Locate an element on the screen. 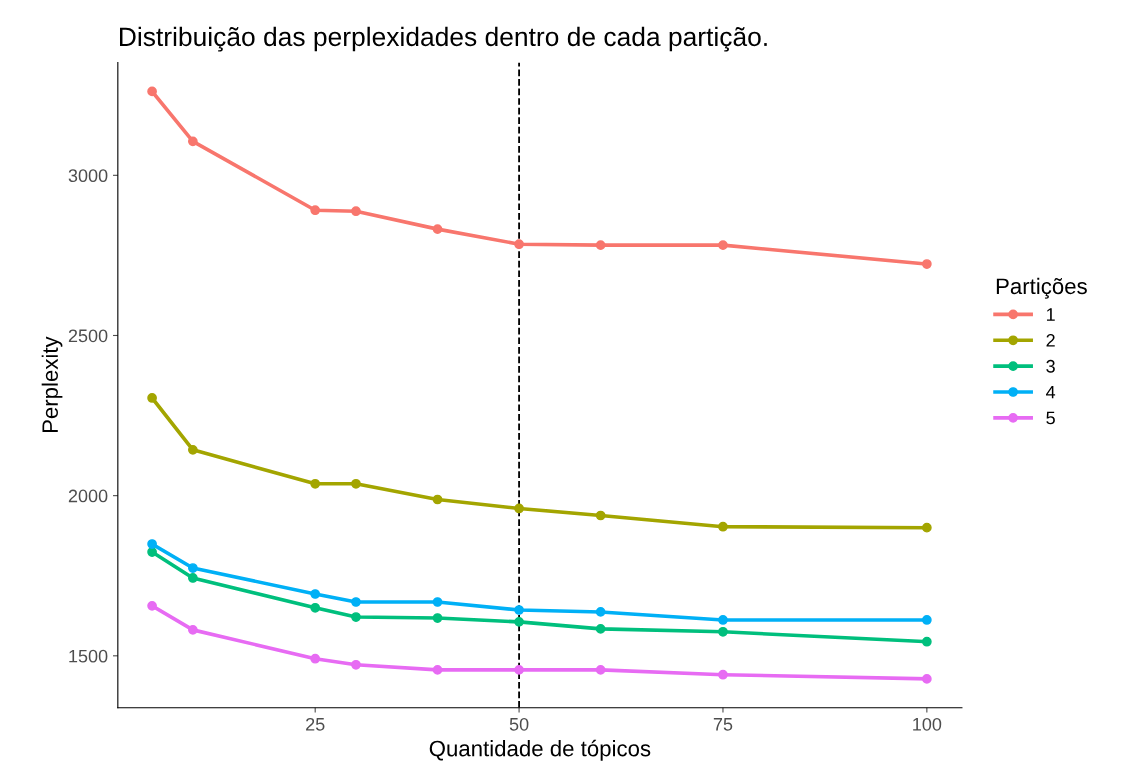 The width and height of the screenshot is (1133, 782). x-axis-title: Quantidade de tópicos is located at coordinates (540, 750).